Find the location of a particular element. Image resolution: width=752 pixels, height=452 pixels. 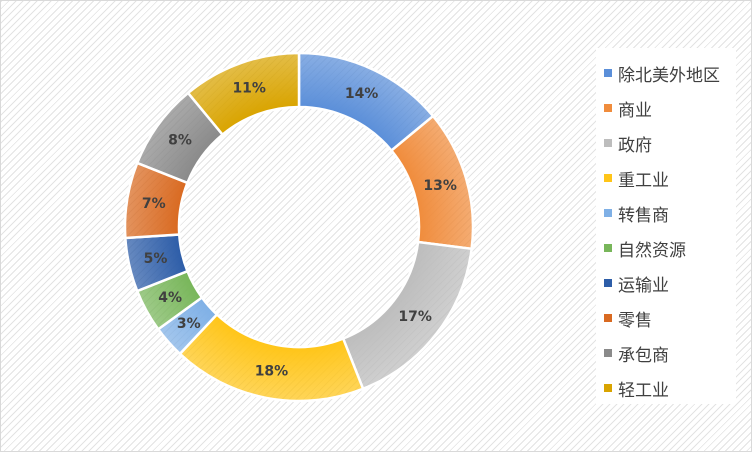

legend-label: 转售商 is located at coordinates (643, 215).